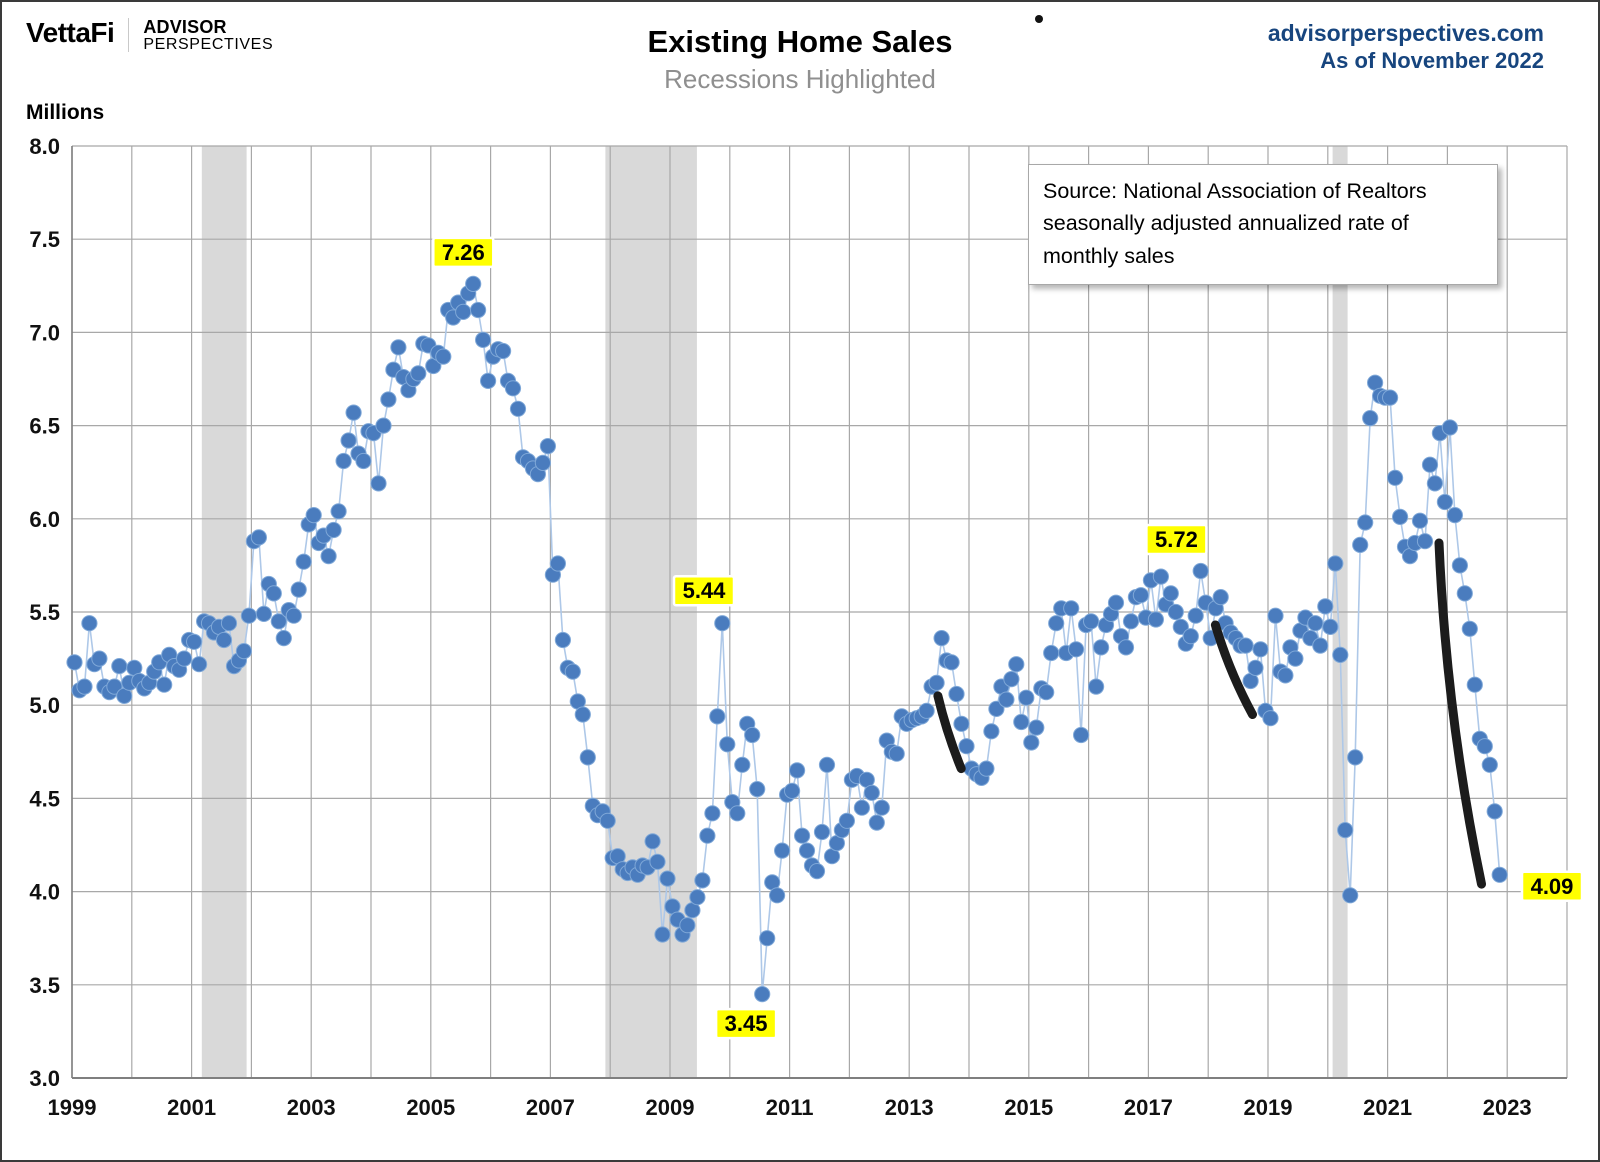  I want to click on decline-trend-stroke, so click(1233, 669).